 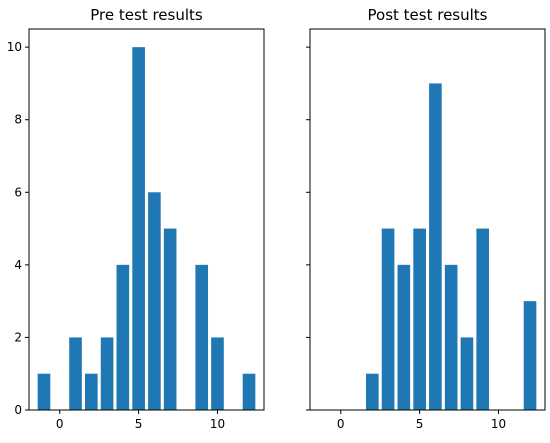 I want to click on pre-ytick-label-1: 2, so click(x=18, y=337).